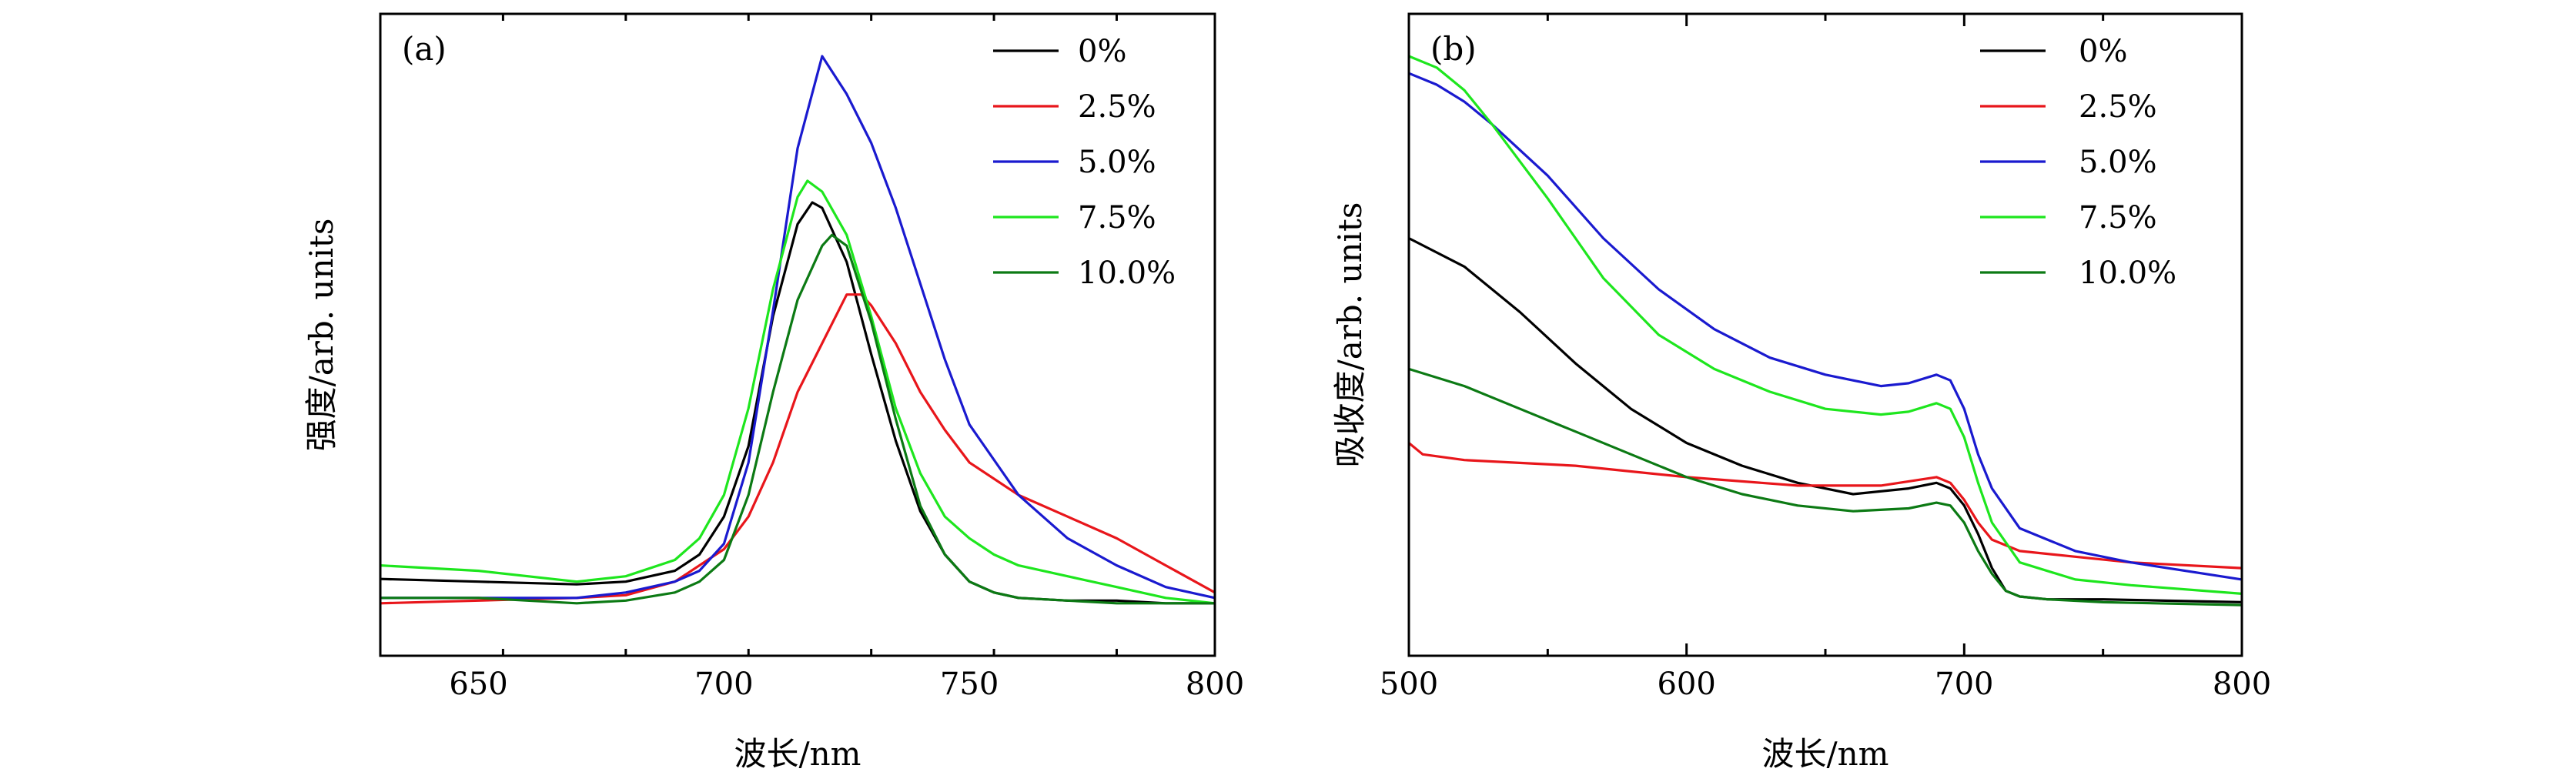 This screenshot has height=782, width=2576. Describe the element at coordinates (2127, 273) in the screenshot. I see `panel-b-legend-label: 10.0%` at that location.